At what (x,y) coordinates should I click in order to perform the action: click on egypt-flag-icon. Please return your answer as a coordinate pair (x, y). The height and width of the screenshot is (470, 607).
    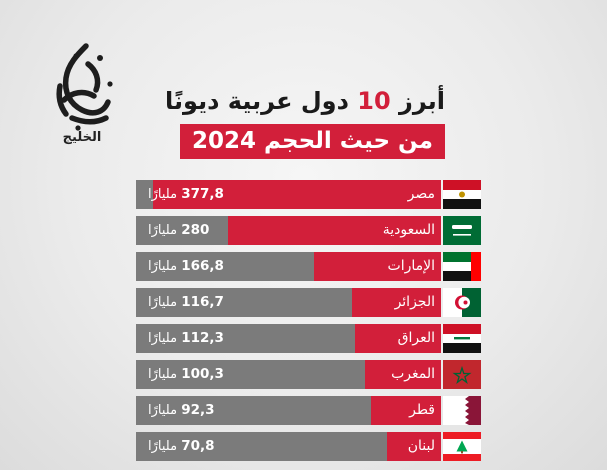
    Looking at the image, I should click on (462, 194).